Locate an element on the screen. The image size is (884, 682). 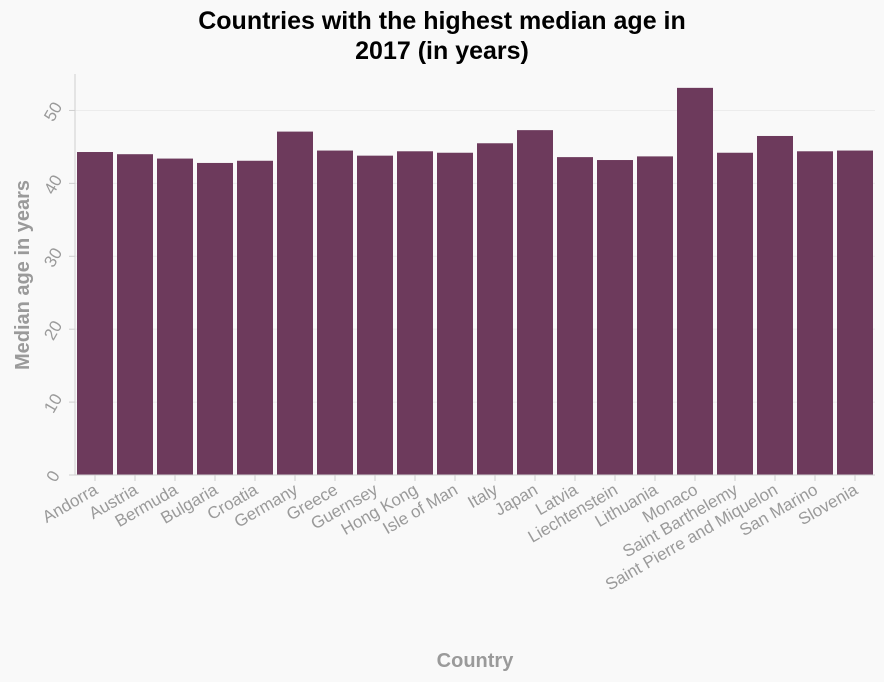
y-tick-label: 10 is located at coordinates (53, 403).